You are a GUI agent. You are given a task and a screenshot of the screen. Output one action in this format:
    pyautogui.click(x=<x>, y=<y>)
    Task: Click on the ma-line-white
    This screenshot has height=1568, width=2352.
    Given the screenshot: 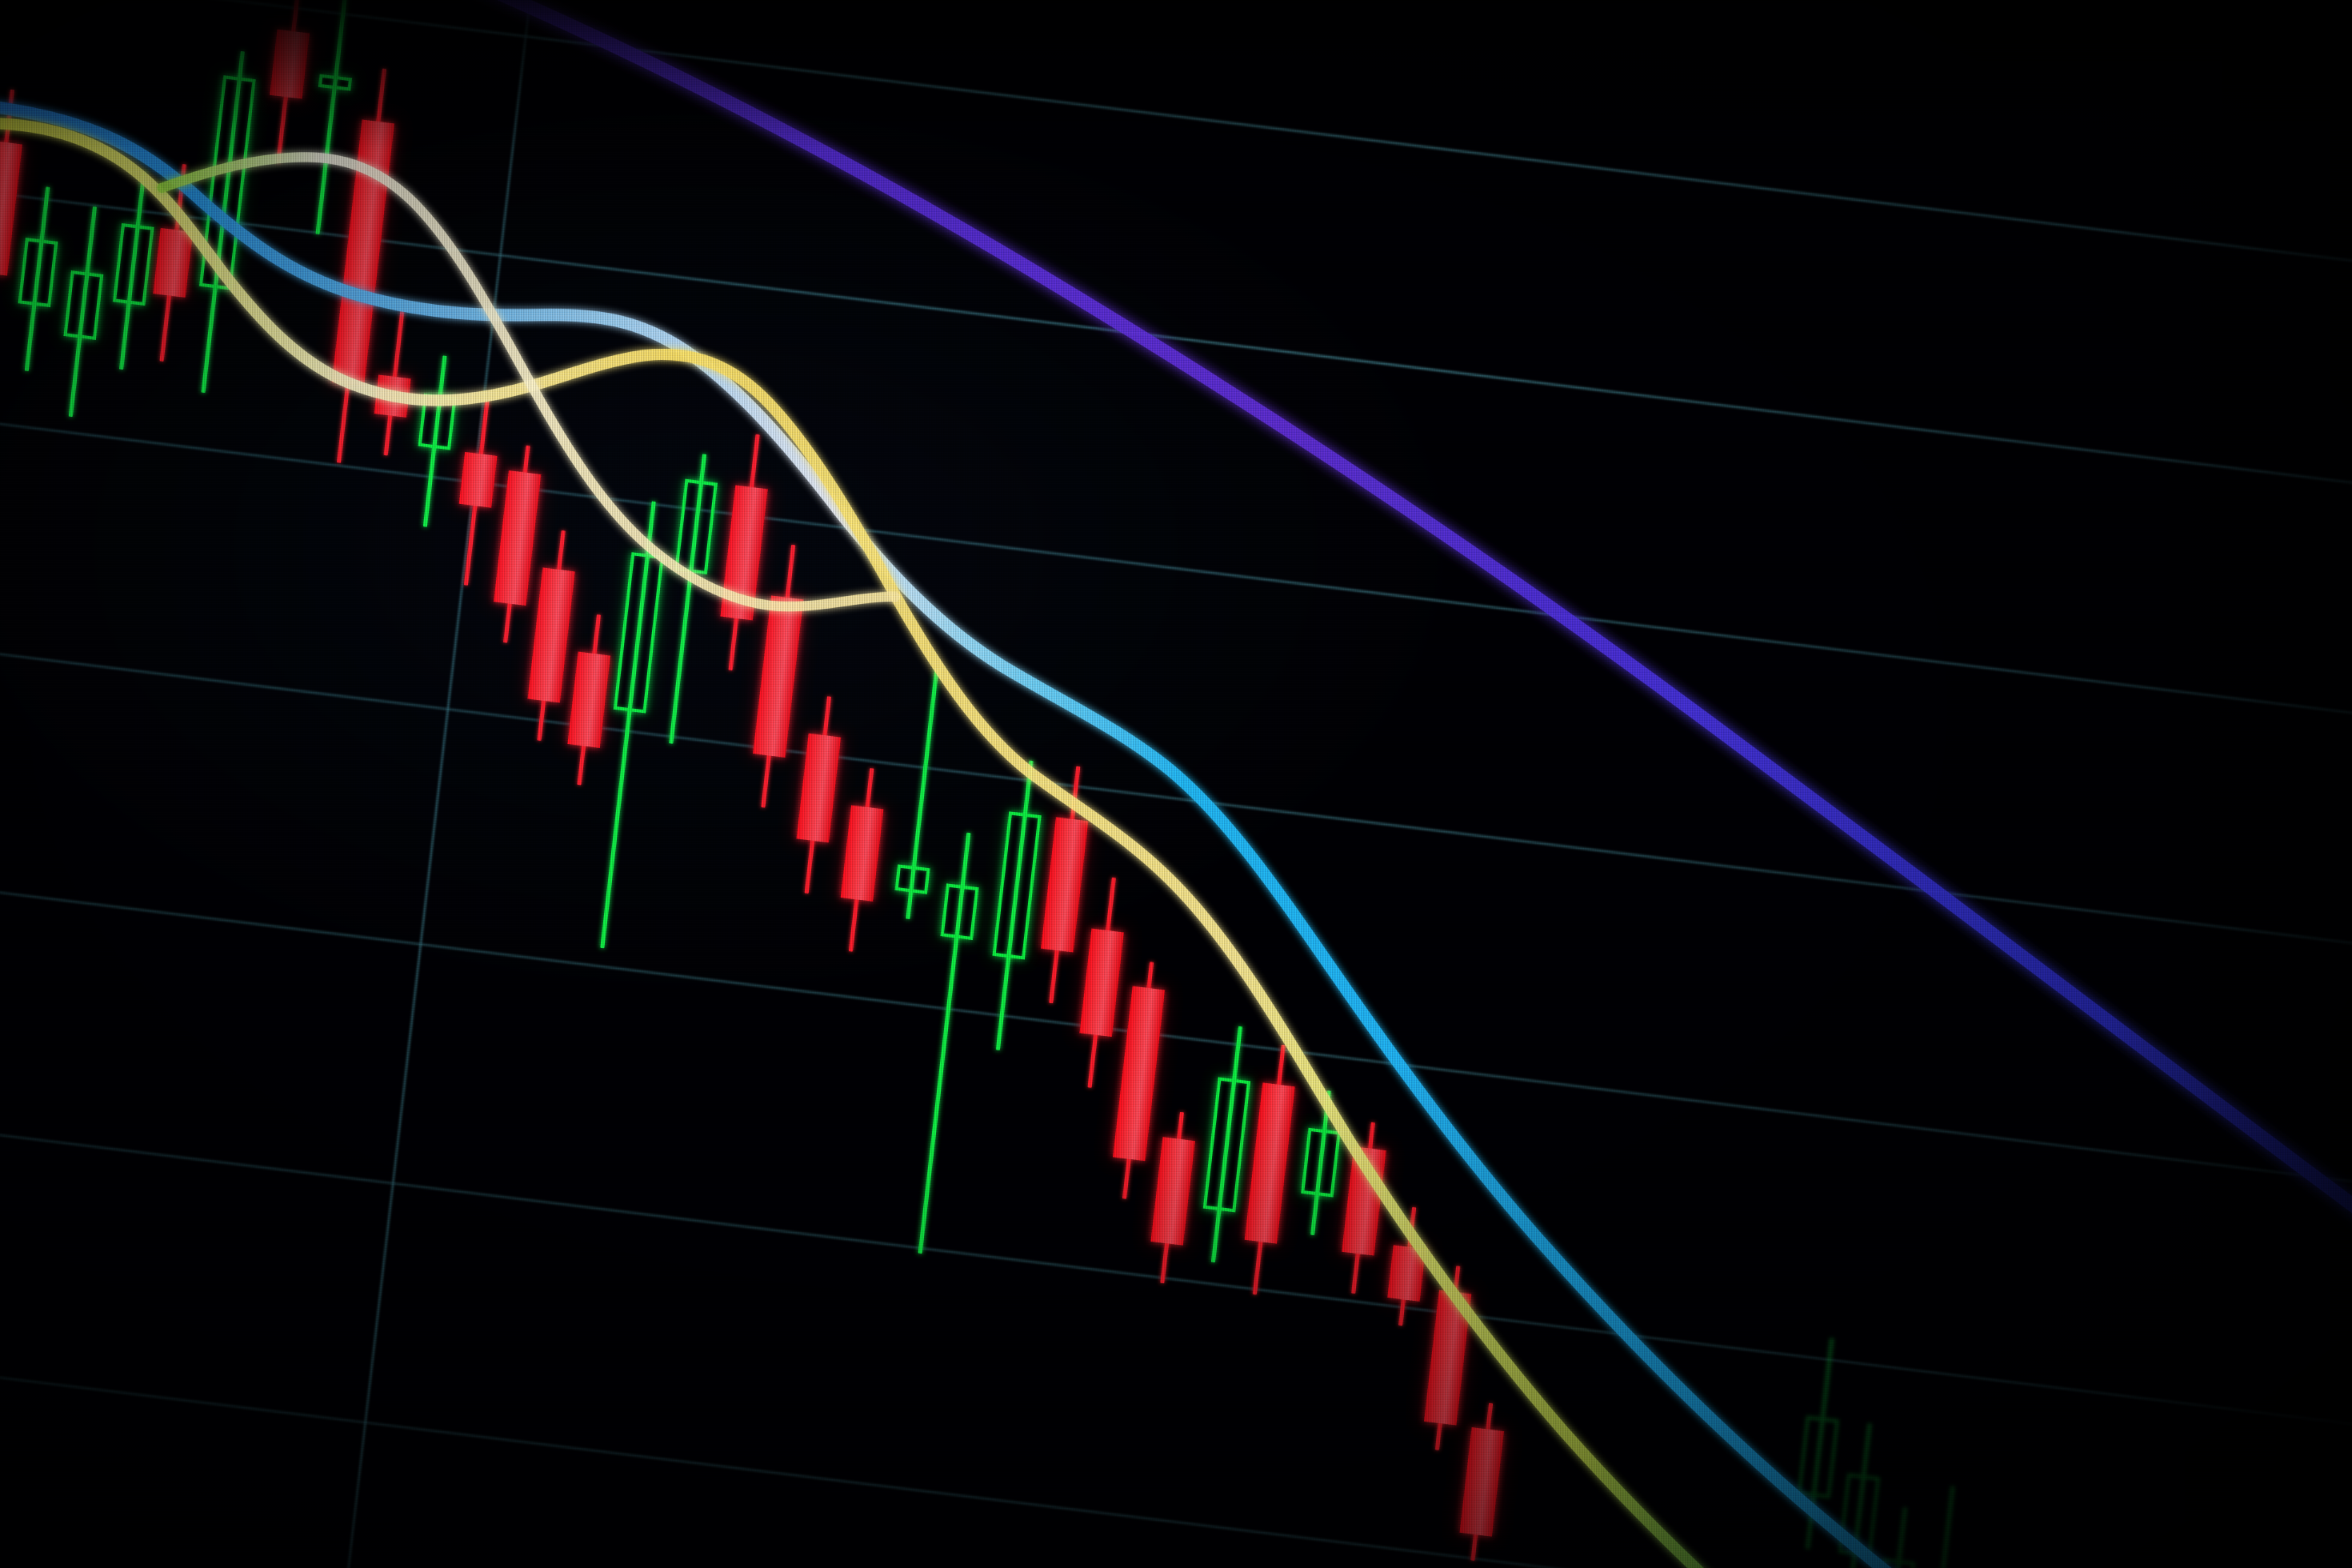 What is the action you would take?
    pyautogui.click(x=528, y=382)
    